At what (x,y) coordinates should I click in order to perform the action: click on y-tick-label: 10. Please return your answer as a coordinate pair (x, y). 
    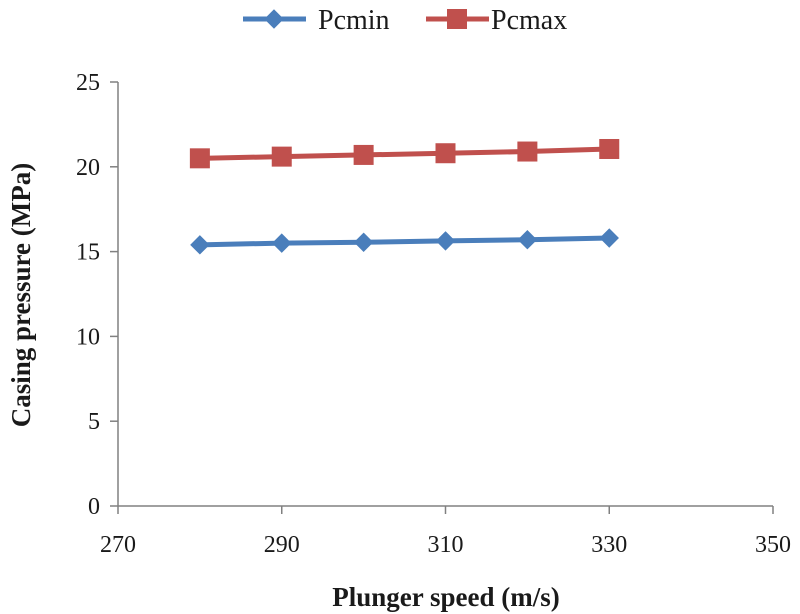
    Looking at the image, I should click on (88, 337).